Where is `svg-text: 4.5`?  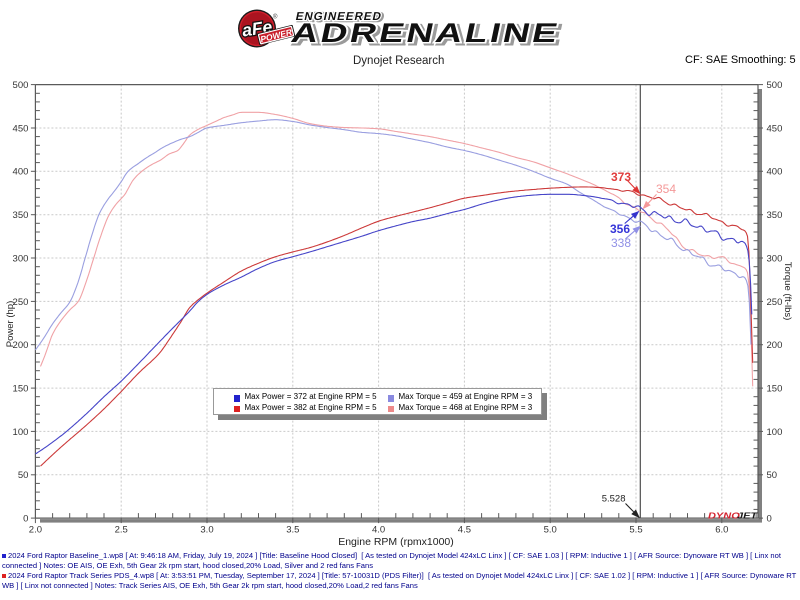
svg-text: 4.5 is located at coordinates (464, 530).